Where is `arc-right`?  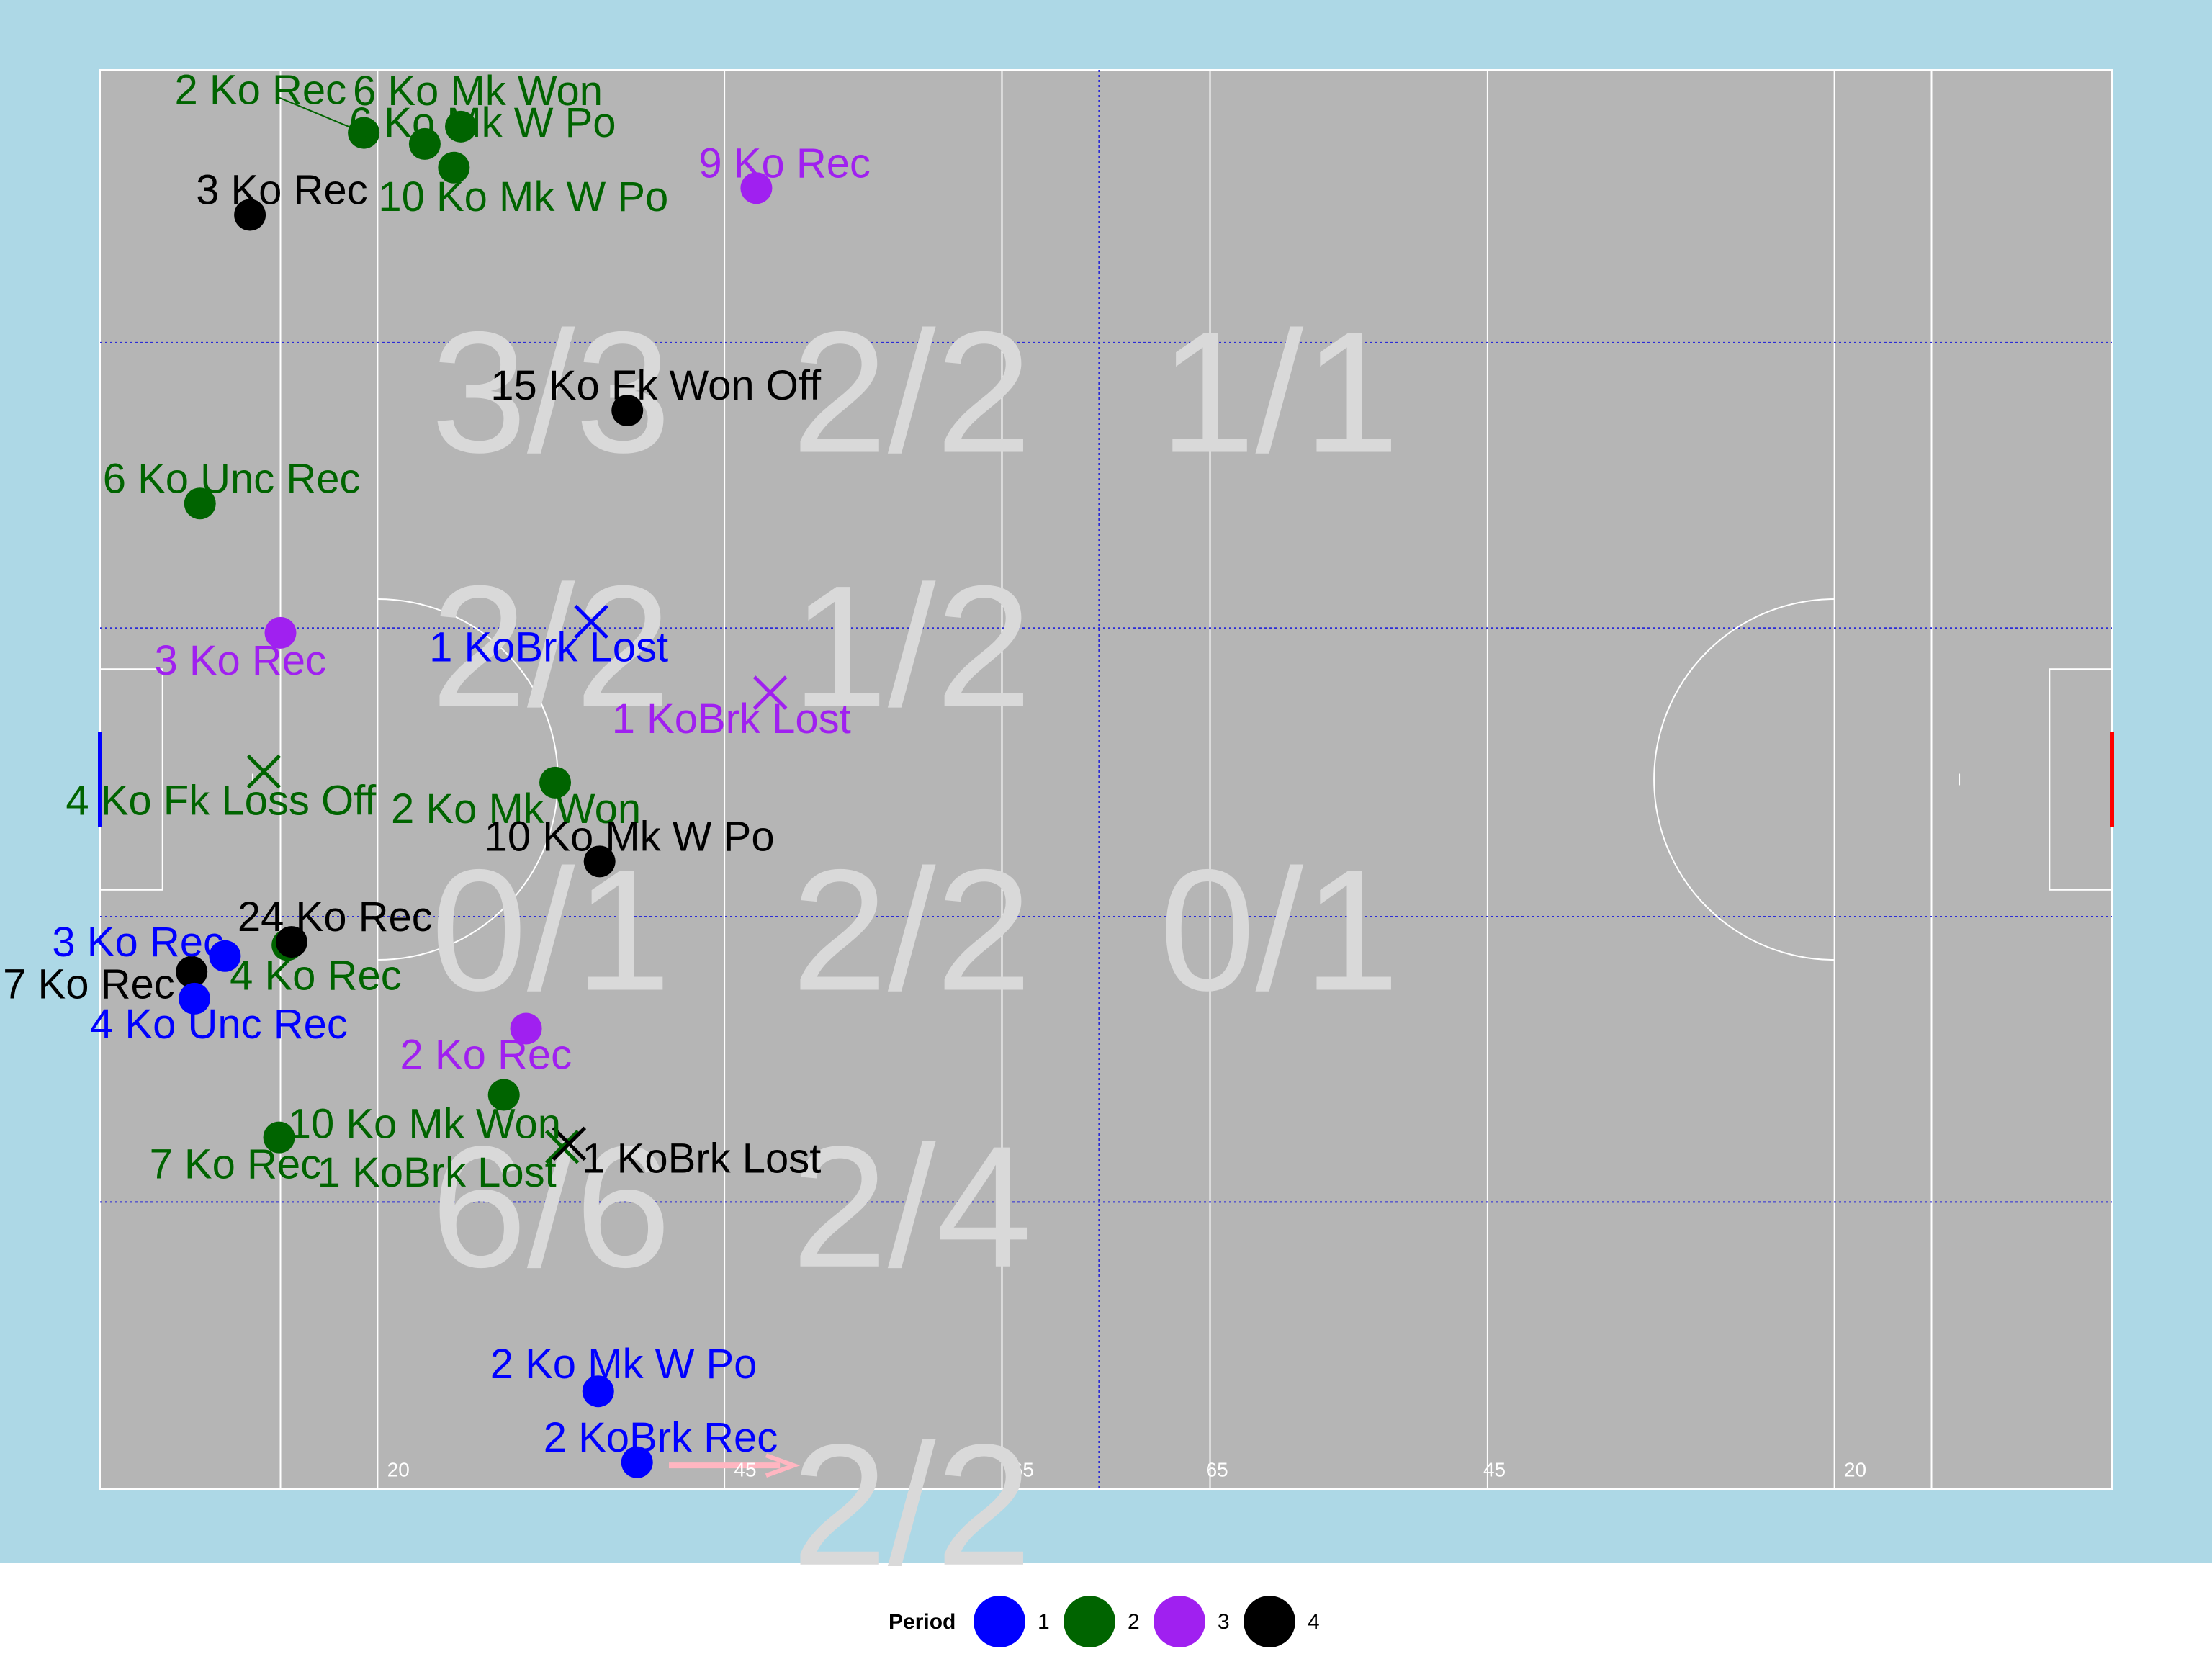 arc-right is located at coordinates (1744, 780).